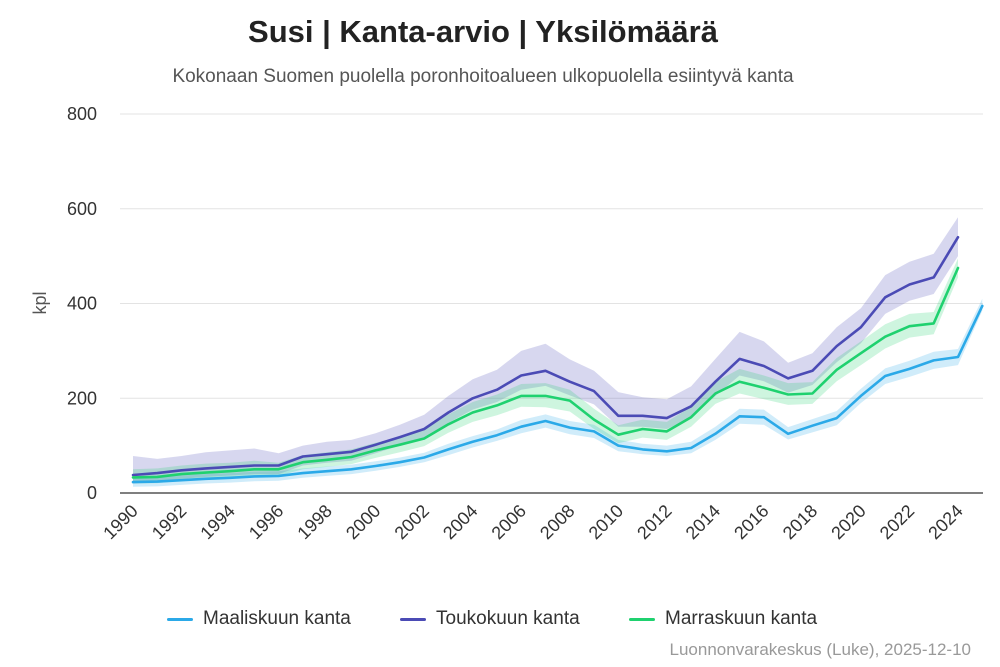 This screenshot has height=667, width=1000. What do you see at coordinates (82, 304) in the screenshot?
I see `y-tick-label: 400` at bounding box center [82, 304].